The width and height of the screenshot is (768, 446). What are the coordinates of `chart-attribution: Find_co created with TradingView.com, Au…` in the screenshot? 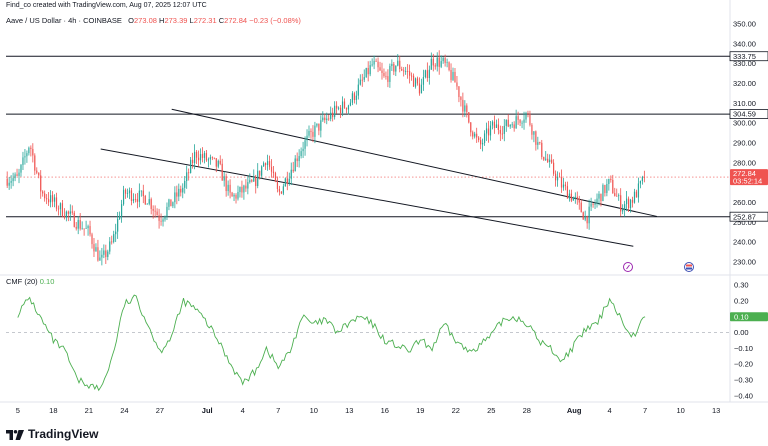 It's located at (106, 5).